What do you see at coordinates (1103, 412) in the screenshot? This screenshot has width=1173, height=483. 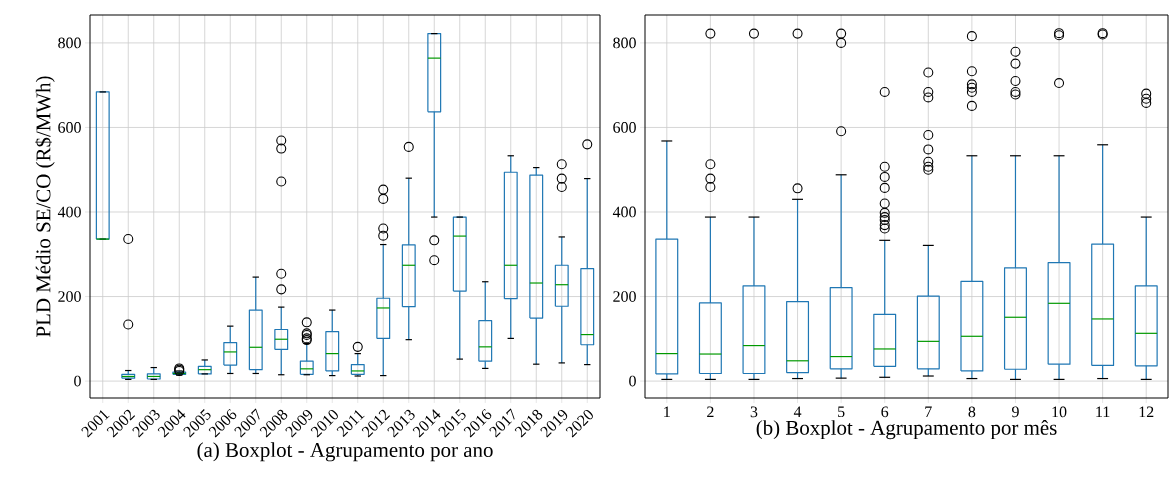 I see `x-tick-label: 11` at bounding box center [1103, 412].